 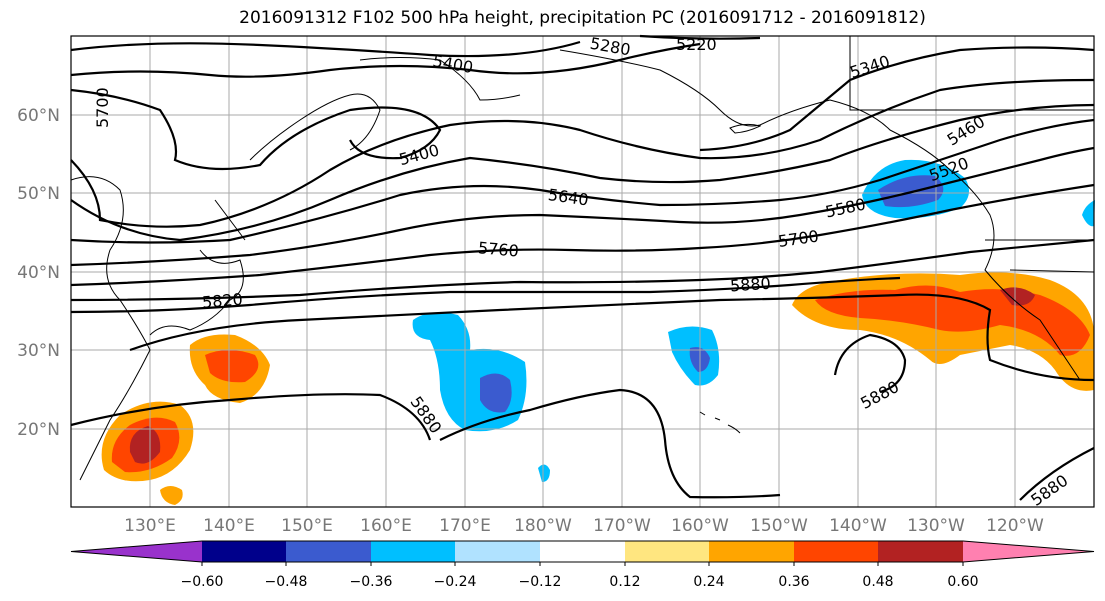 What do you see at coordinates (465, 526) in the screenshot?
I see `lon-label: 170°E` at bounding box center [465, 526].